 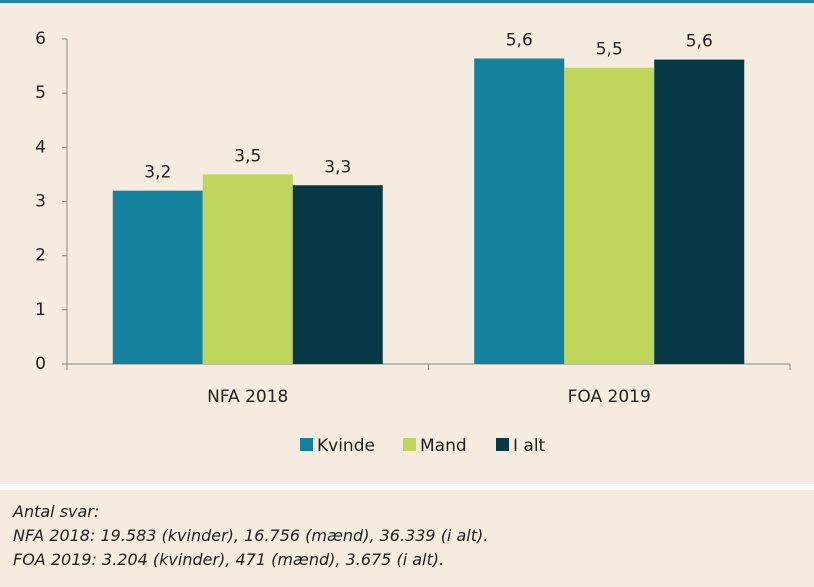 I want to click on top-border, so click(x=407, y=1).